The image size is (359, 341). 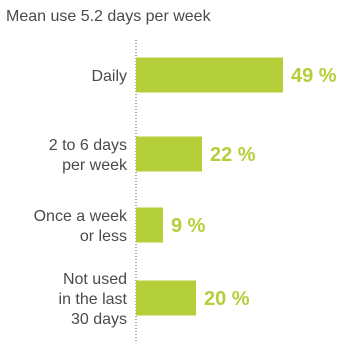 What do you see at coordinates (108, 16) in the screenshot?
I see `chart-title: Mean use 5.2 days per week` at bounding box center [108, 16].